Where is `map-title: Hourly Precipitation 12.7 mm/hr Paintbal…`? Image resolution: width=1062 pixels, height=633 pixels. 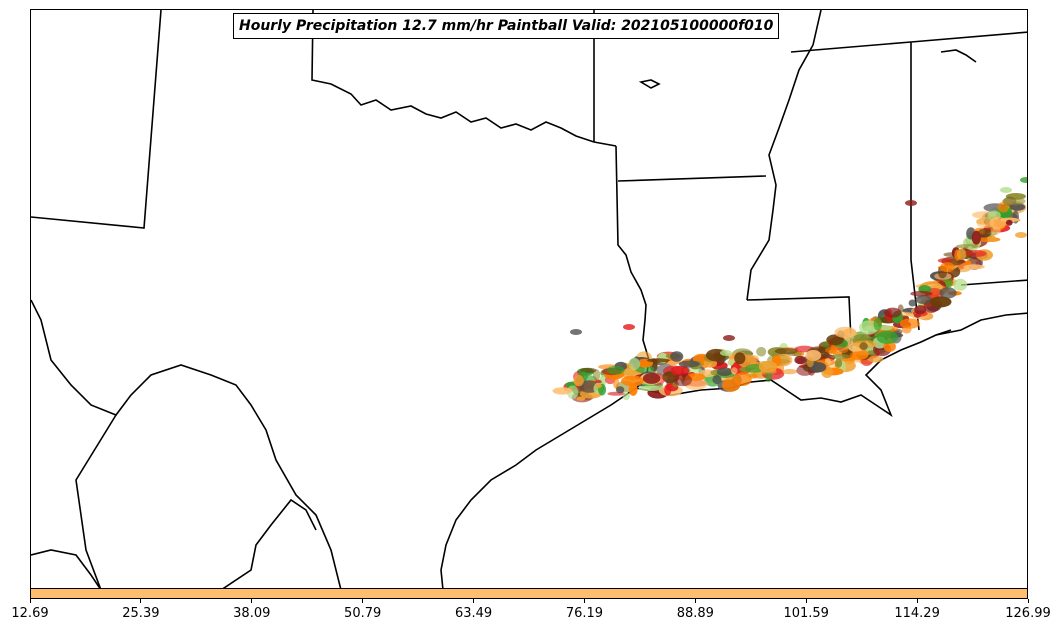
map-title: Hourly Precipitation 12.7 mm/hr Paintbal… is located at coordinates (506, 26).